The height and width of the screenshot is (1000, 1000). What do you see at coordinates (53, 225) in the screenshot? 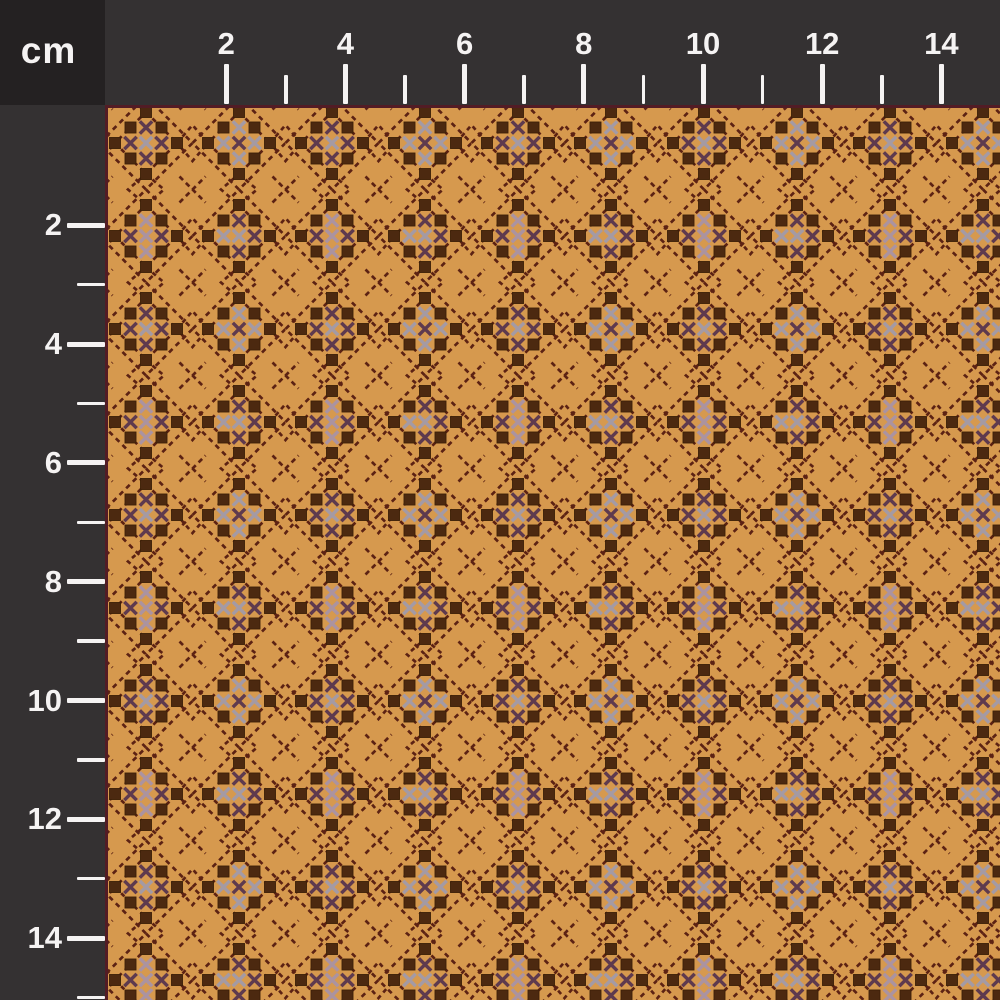
I see `left-tick-label-2: 2` at bounding box center [53, 225].